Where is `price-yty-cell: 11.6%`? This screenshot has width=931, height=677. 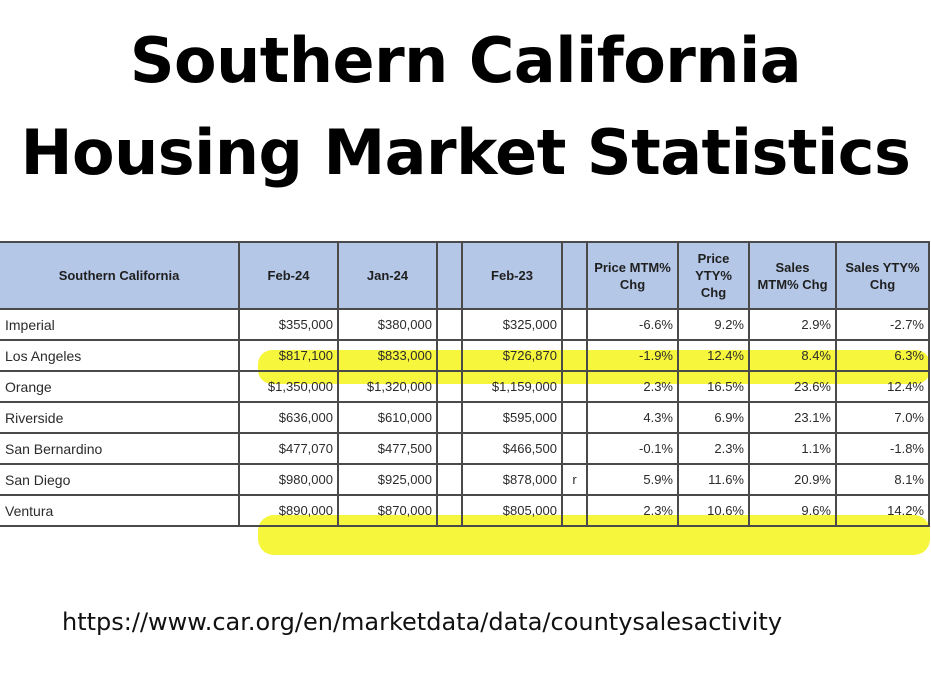 price-yty-cell: 11.6% is located at coordinates (713, 479).